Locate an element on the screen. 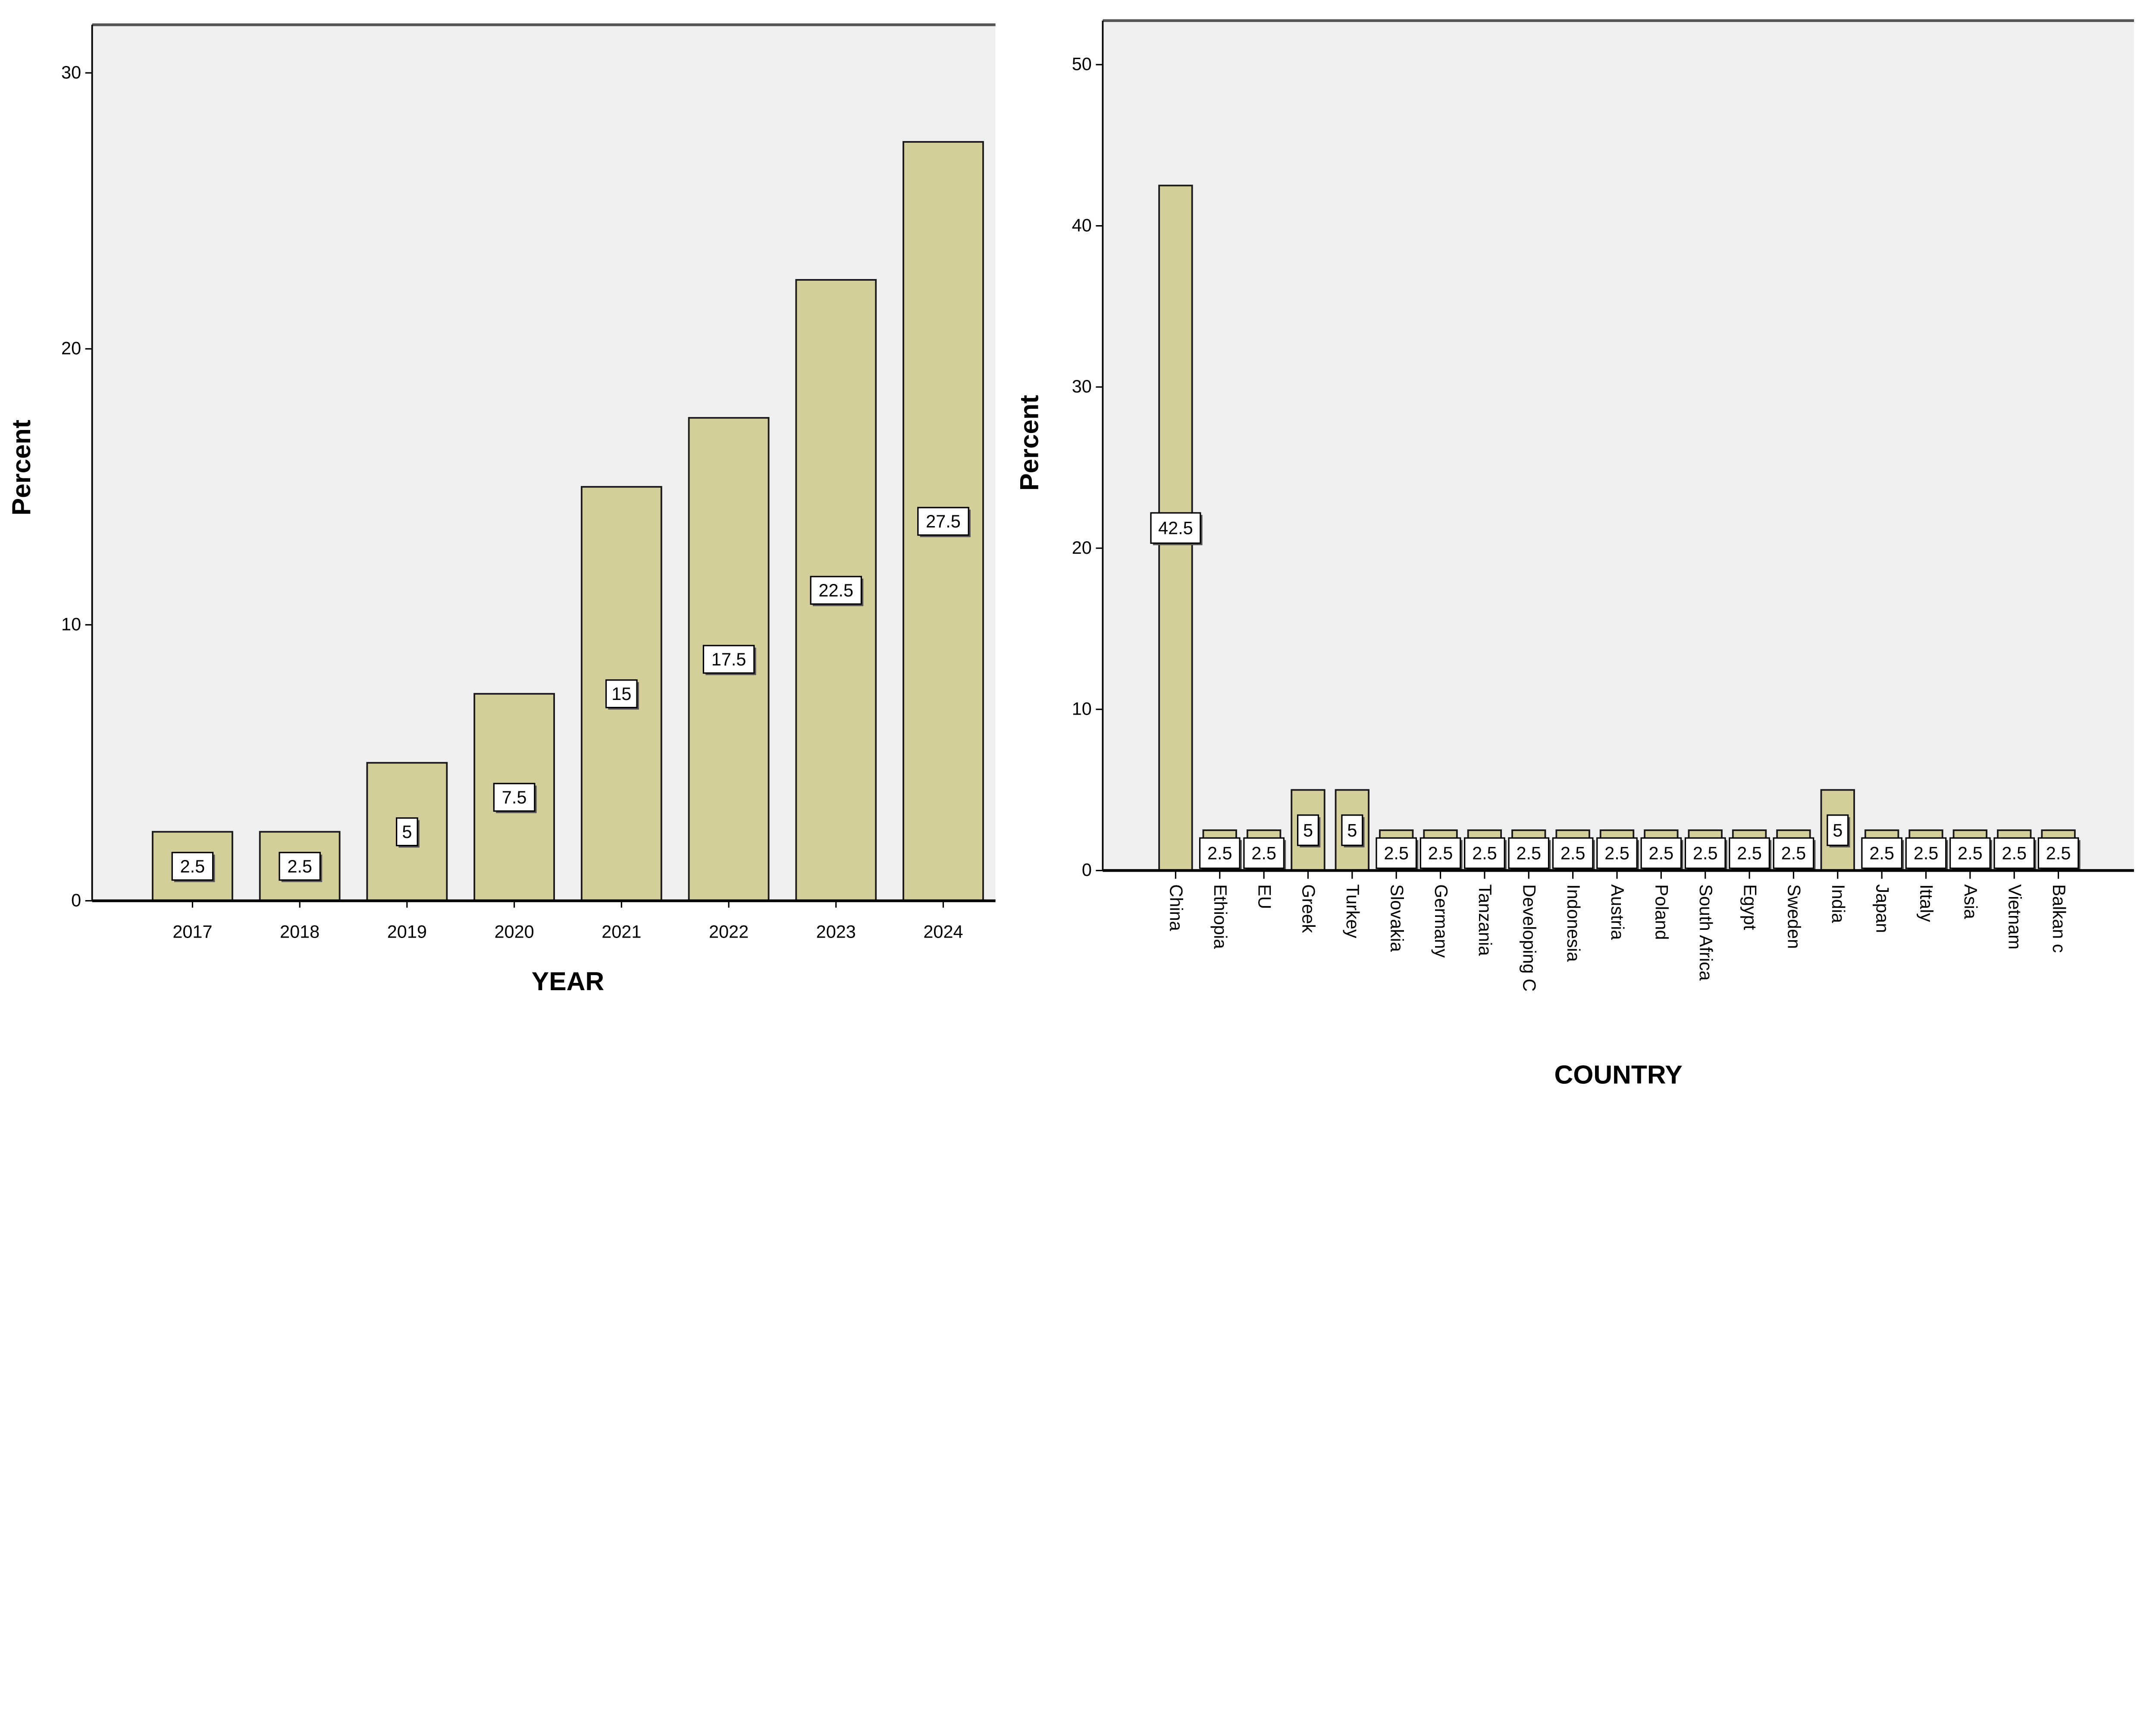  y-tick-label: 20 is located at coordinates (71, 348).